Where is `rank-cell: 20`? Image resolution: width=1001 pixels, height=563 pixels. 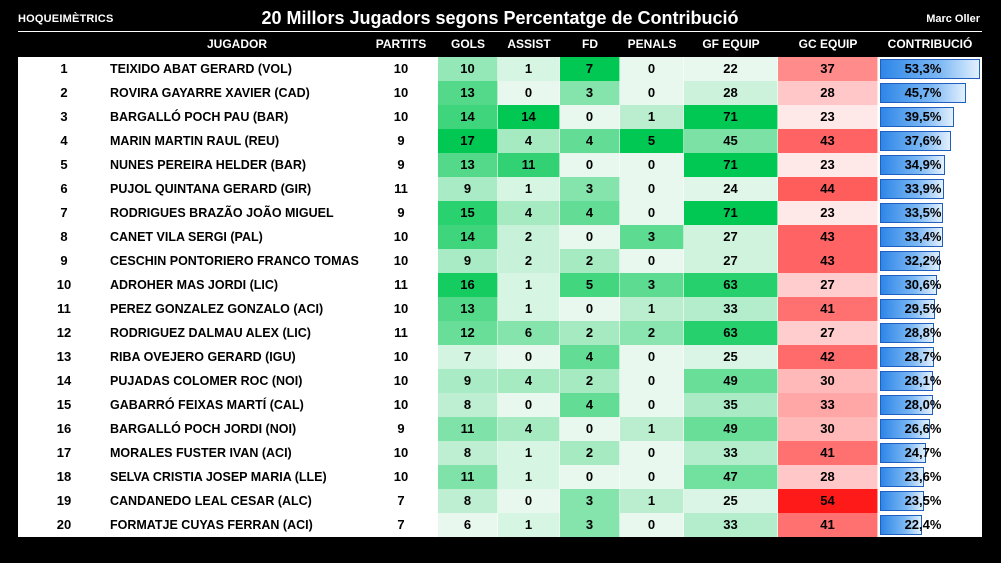
rank-cell: 20 is located at coordinates (64, 525).